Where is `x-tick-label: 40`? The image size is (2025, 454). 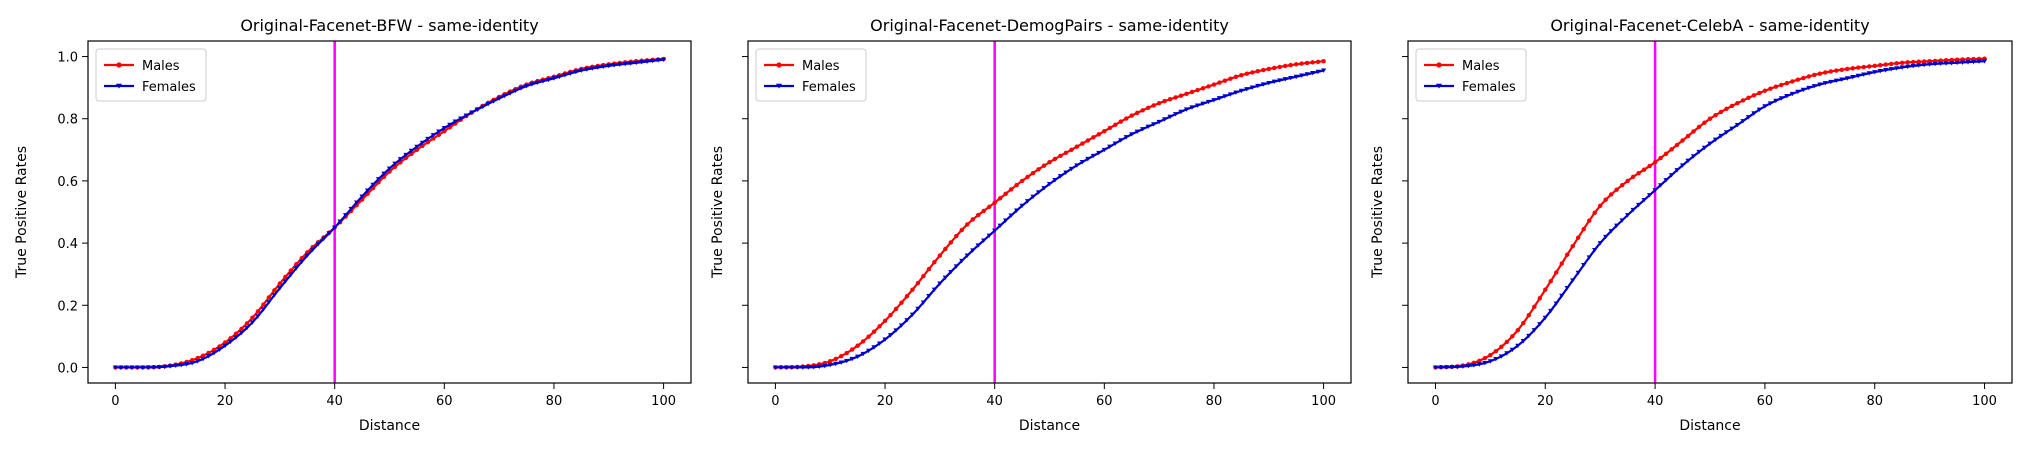
x-tick-label: 40 is located at coordinates (994, 401).